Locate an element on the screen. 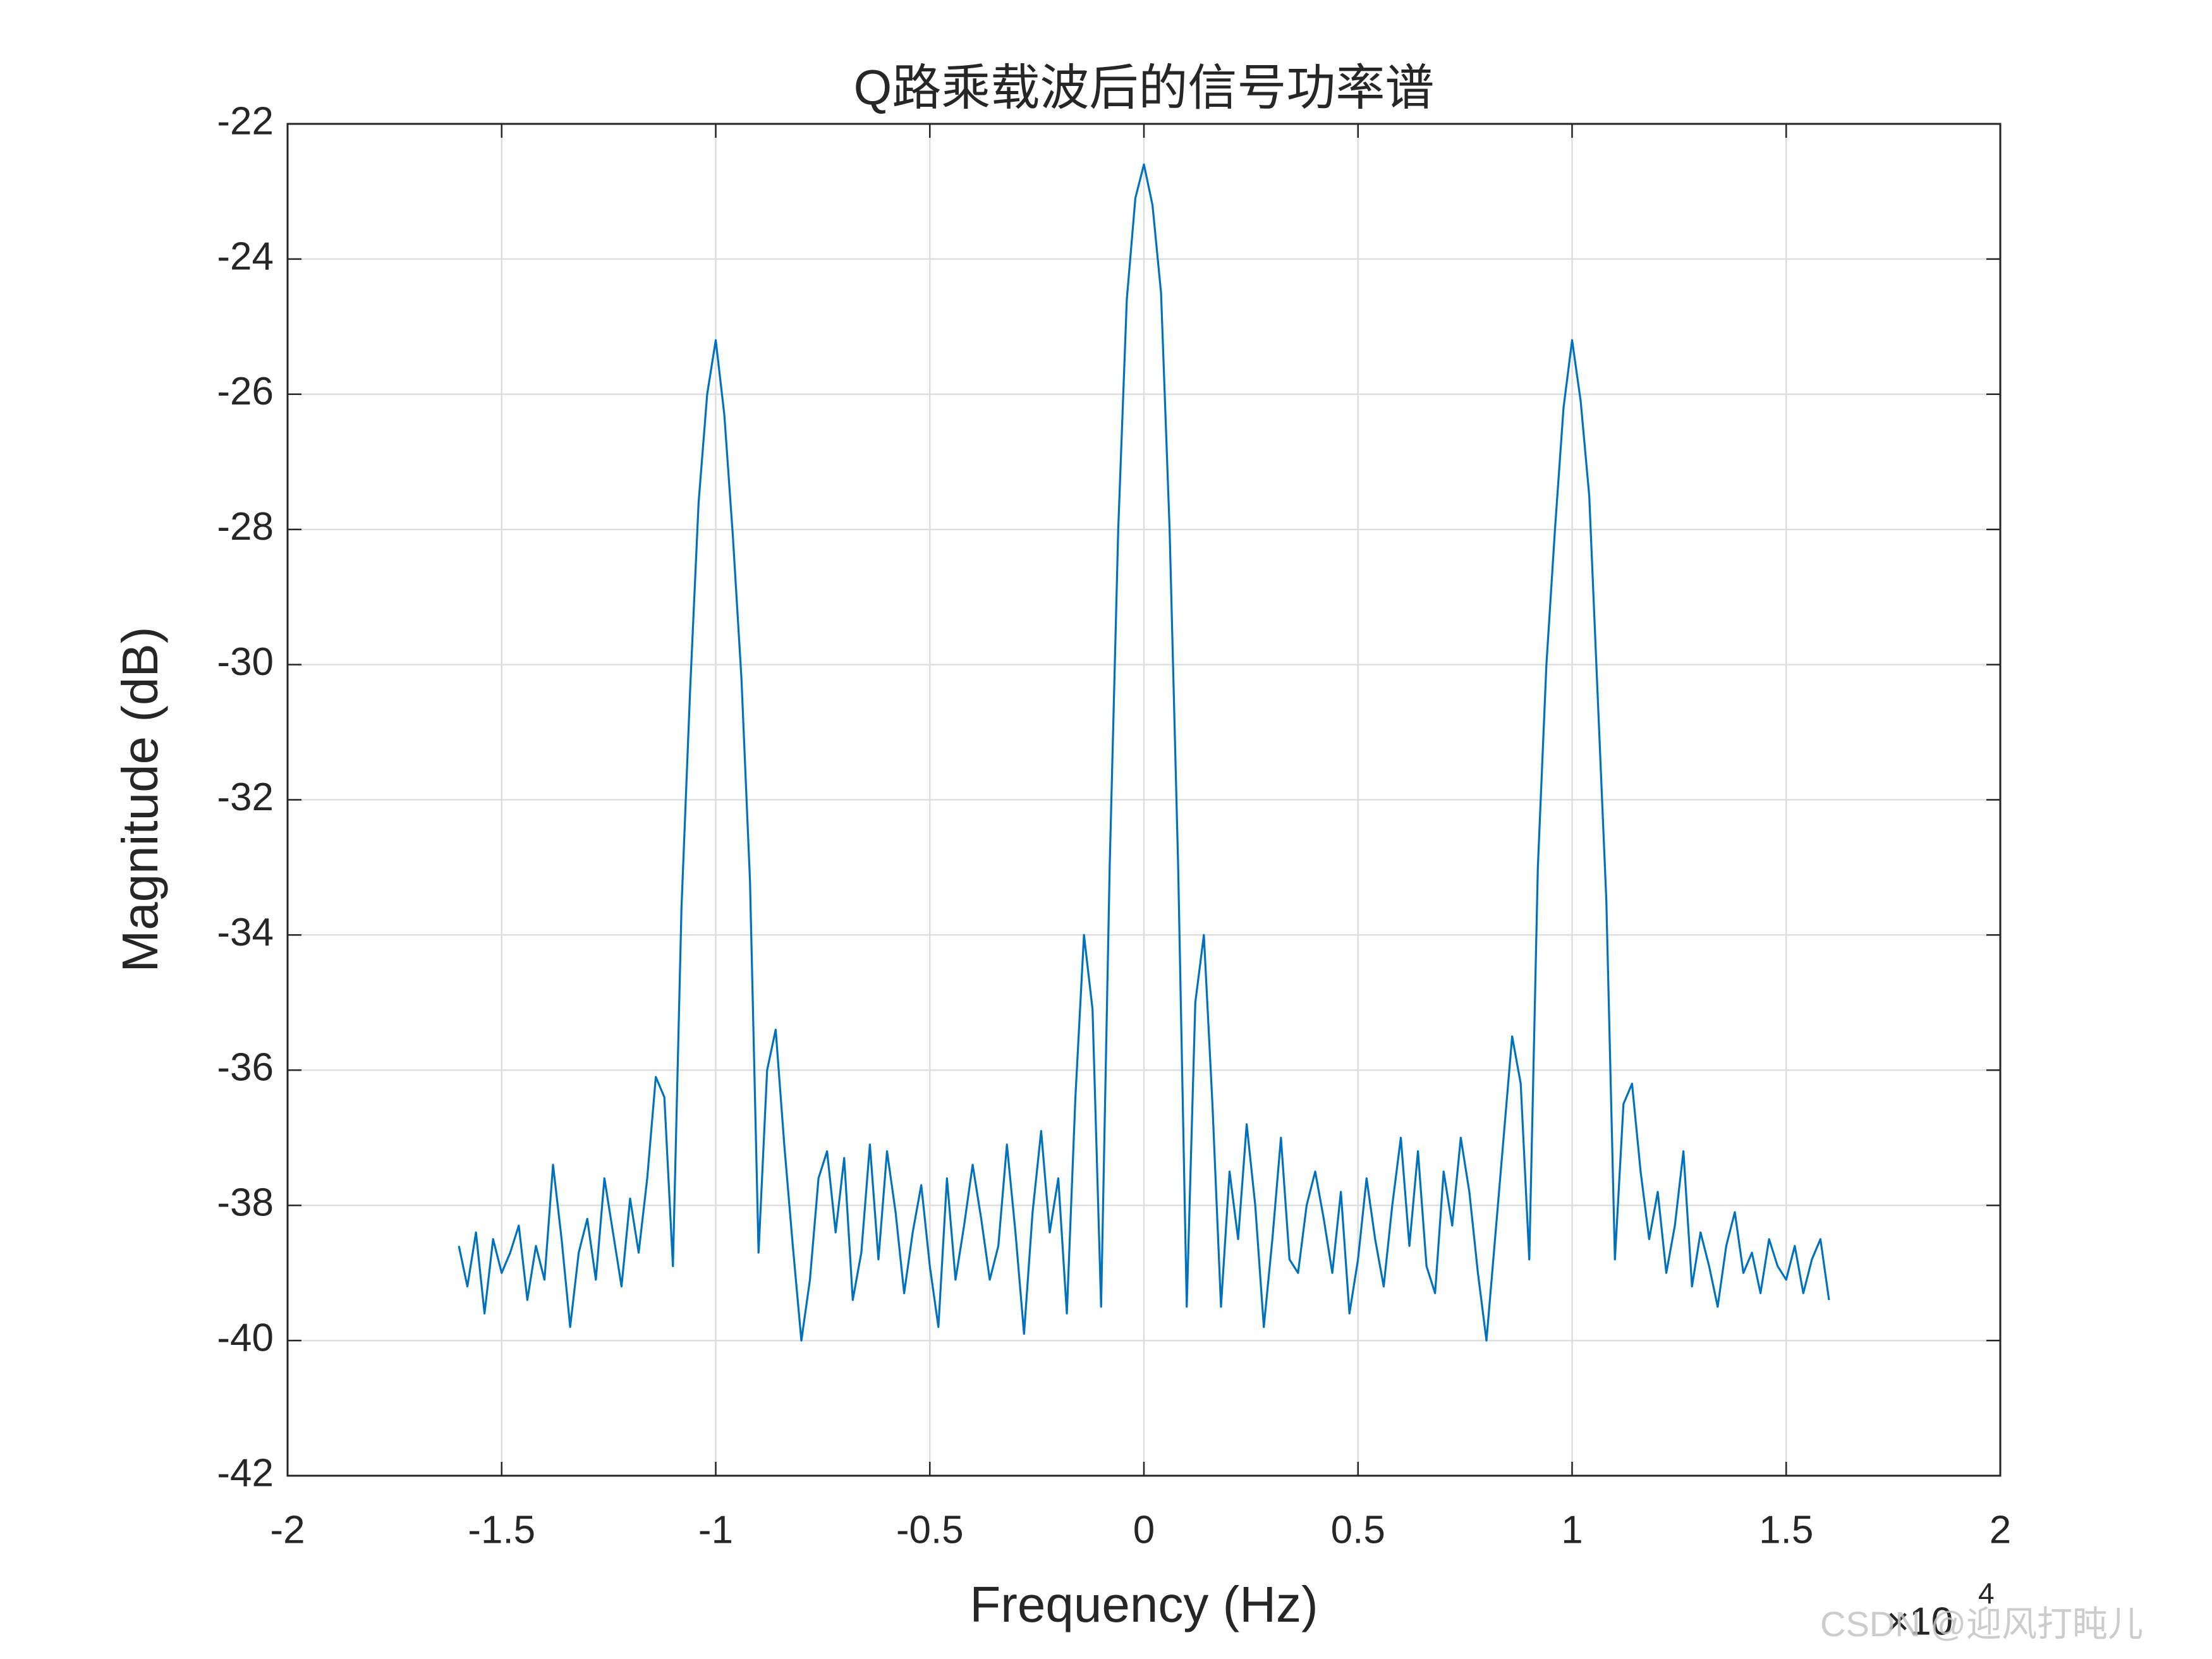  x-tick-label: -2 is located at coordinates (287, 1530).